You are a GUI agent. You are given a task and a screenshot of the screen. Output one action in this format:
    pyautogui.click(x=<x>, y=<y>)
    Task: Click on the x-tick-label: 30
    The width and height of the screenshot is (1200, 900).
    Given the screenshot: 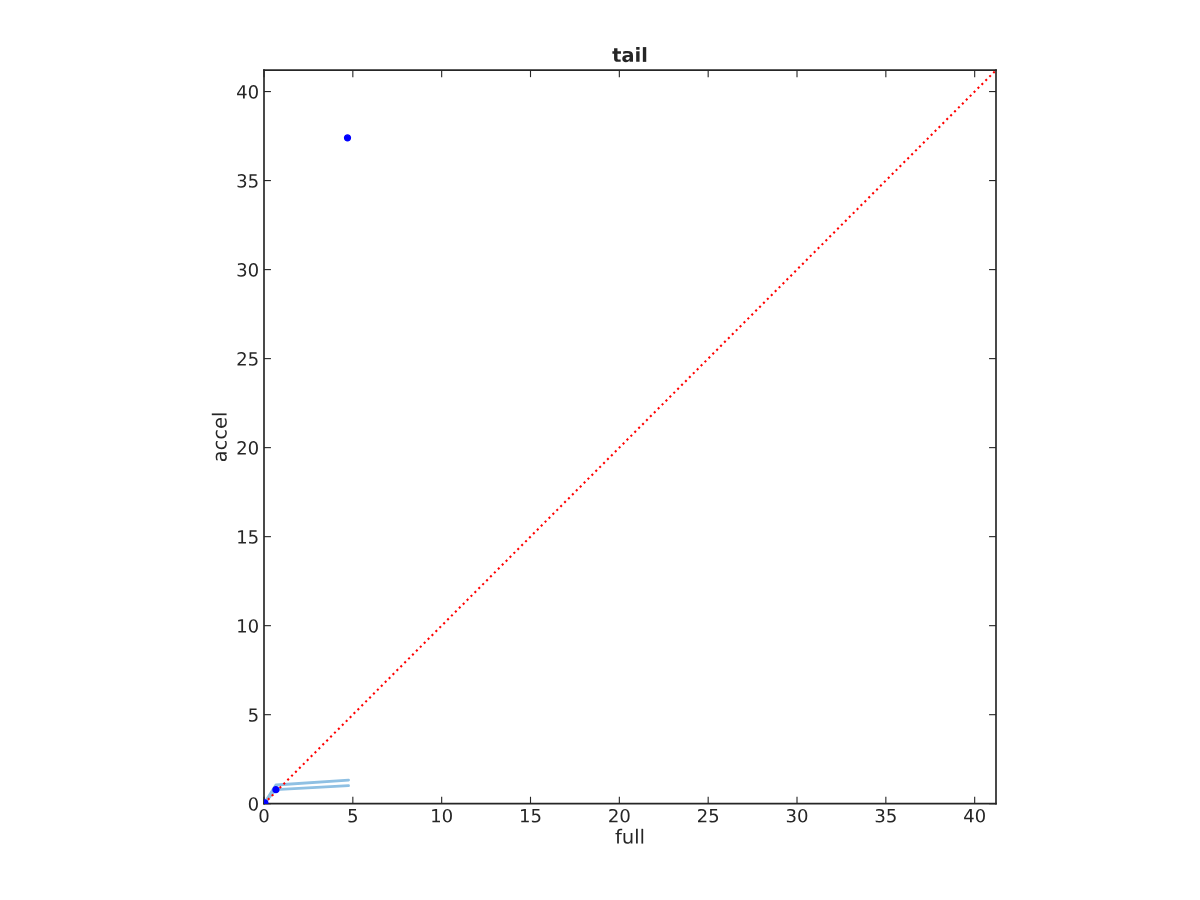 What is the action you would take?
    pyautogui.click(x=797, y=815)
    